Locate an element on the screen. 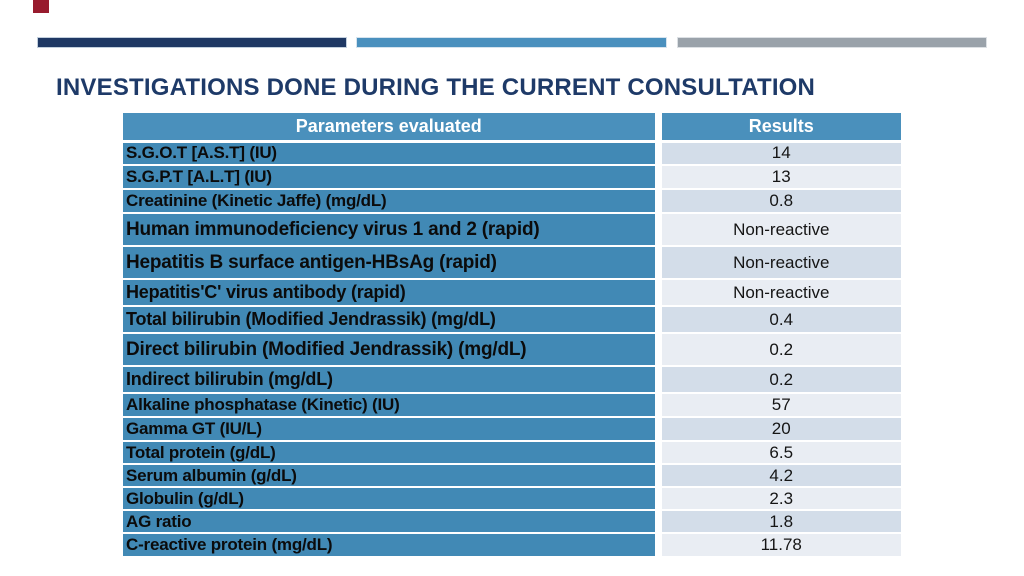 The width and height of the screenshot is (1024, 576). table-row: S.G.O.T [A.S.T] (IU) 14 is located at coordinates (512, 153).